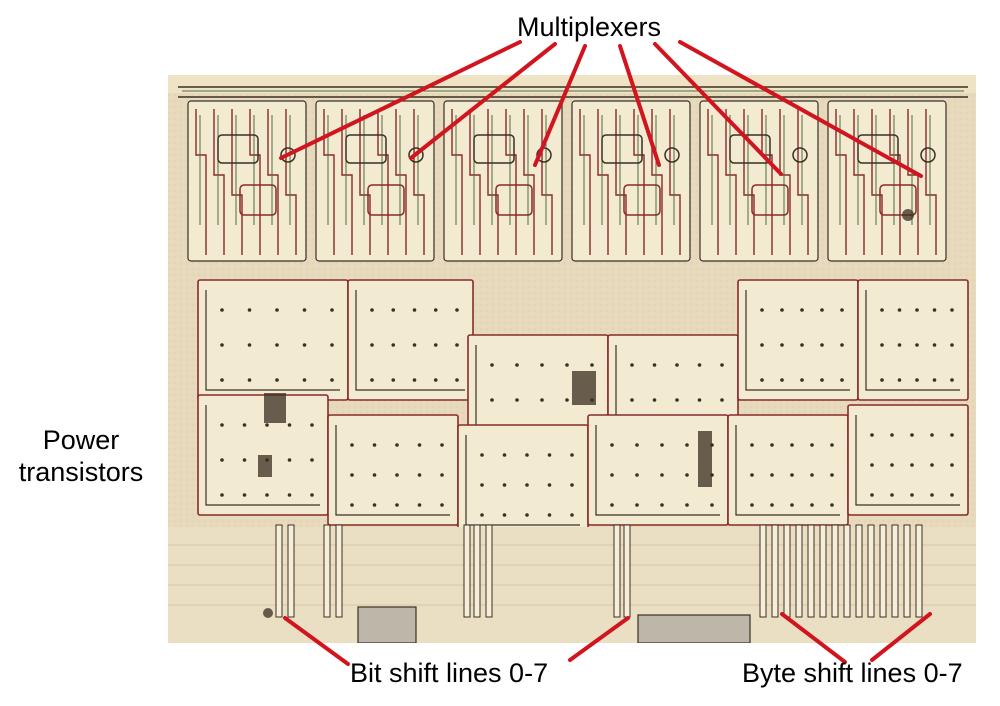 The image size is (1000, 706). Describe the element at coordinates (81, 472) in the screenshot. I see `power-label-line2: transistors` at that location.